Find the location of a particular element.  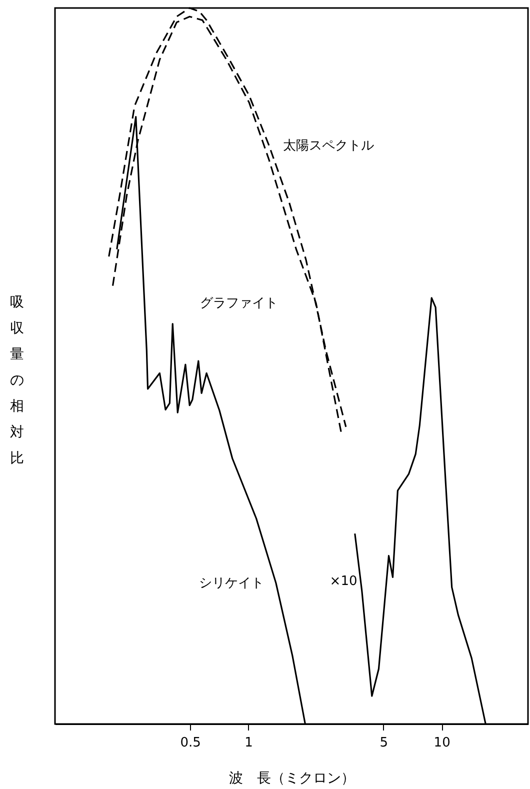

series-label: 太陽スペクトル is located at coordinates (328, 146).